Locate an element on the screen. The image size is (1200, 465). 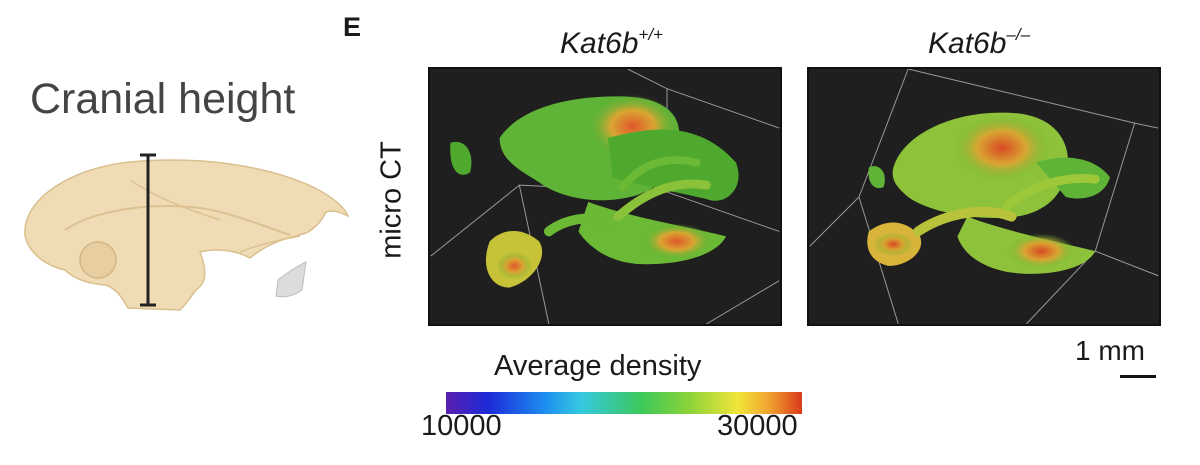
genotype-label-wildtype: Kat6b+/+ is located at coordinates (611, 42).